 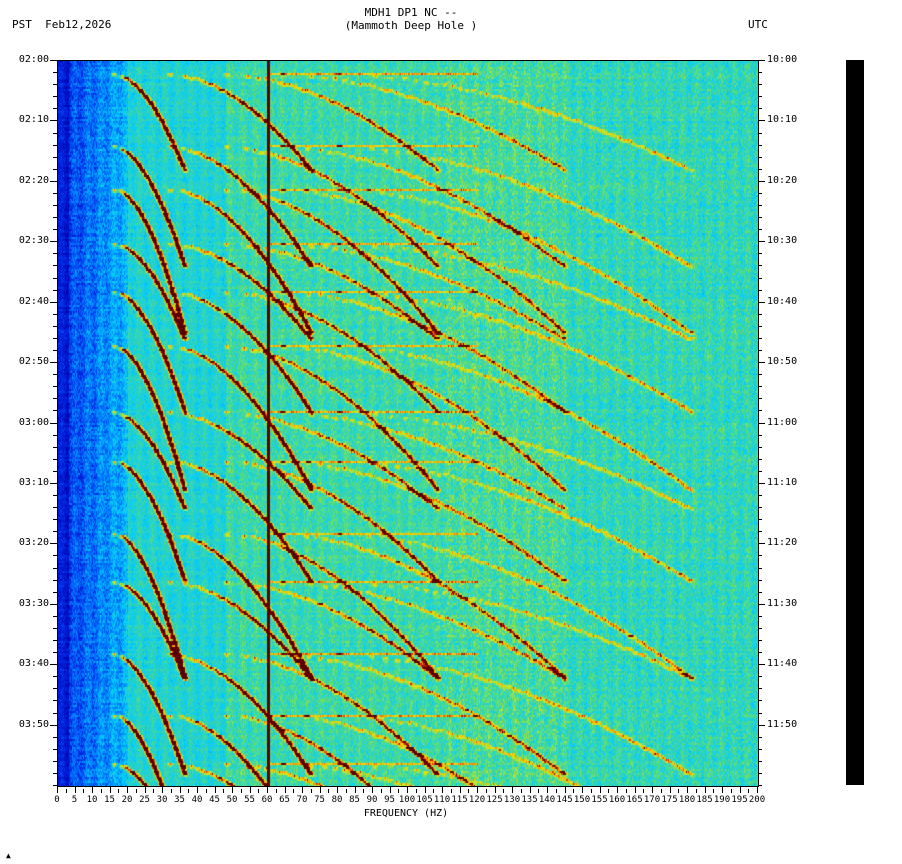 I want to click on freq-tick-label: 105, so click(x=424, y=800).